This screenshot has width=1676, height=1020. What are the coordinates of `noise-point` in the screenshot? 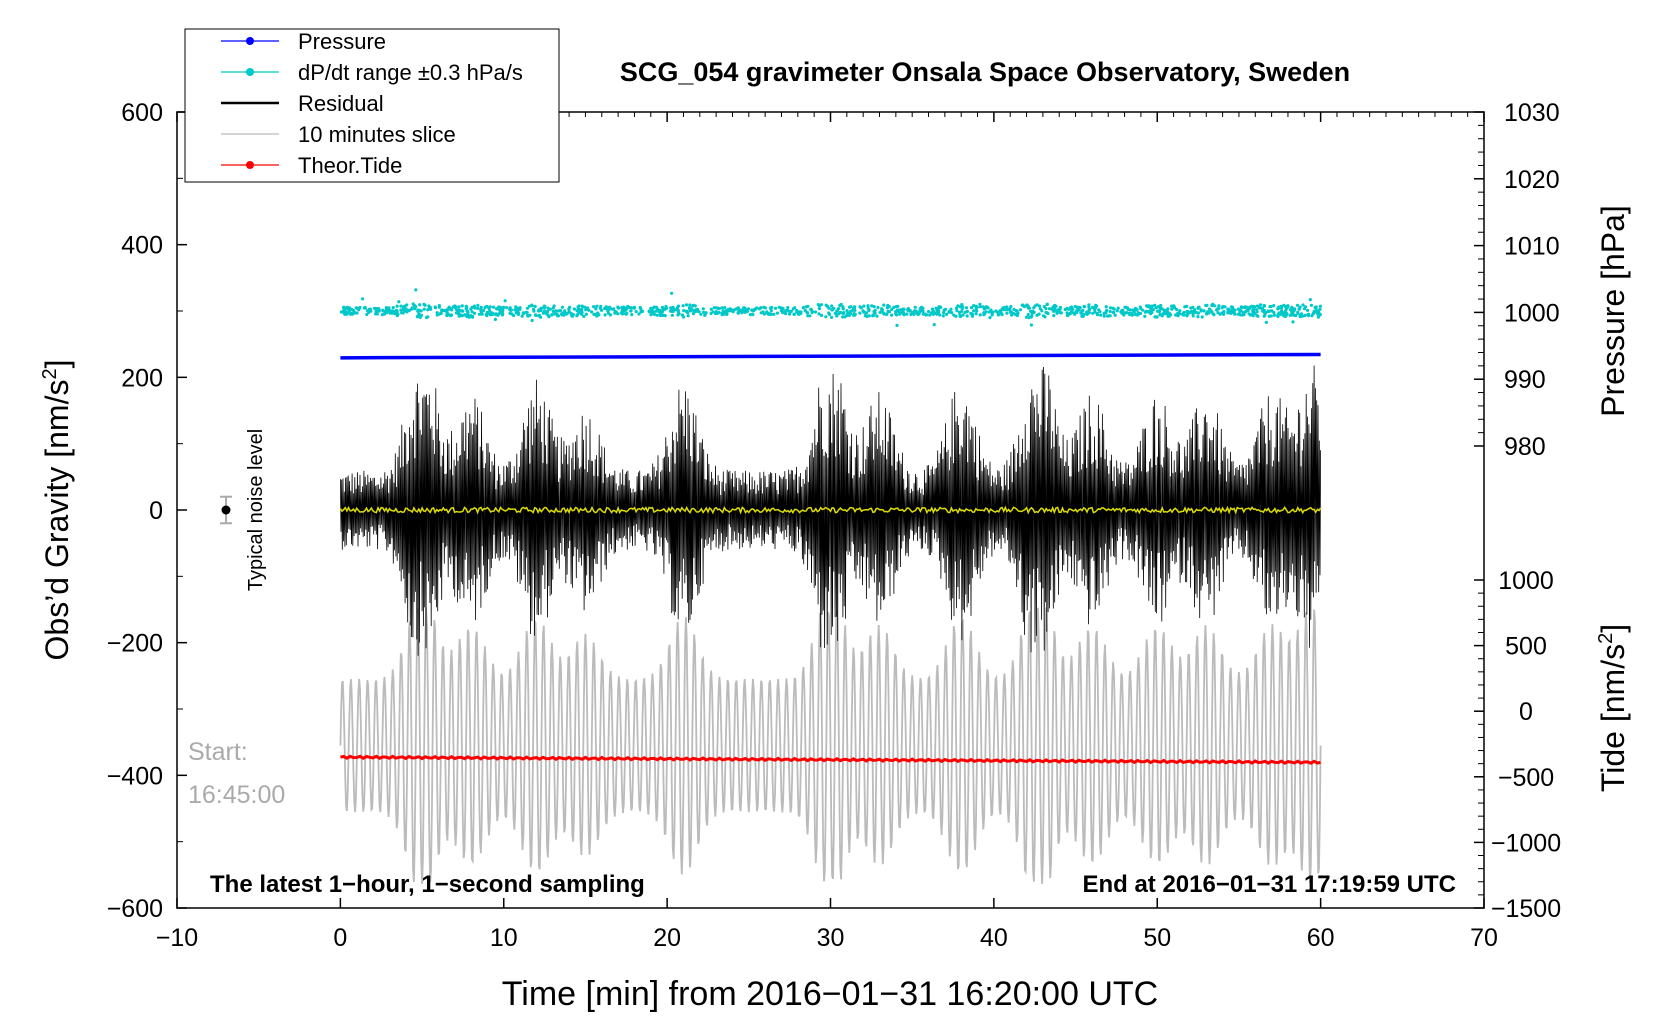 It's located at (226, 510).